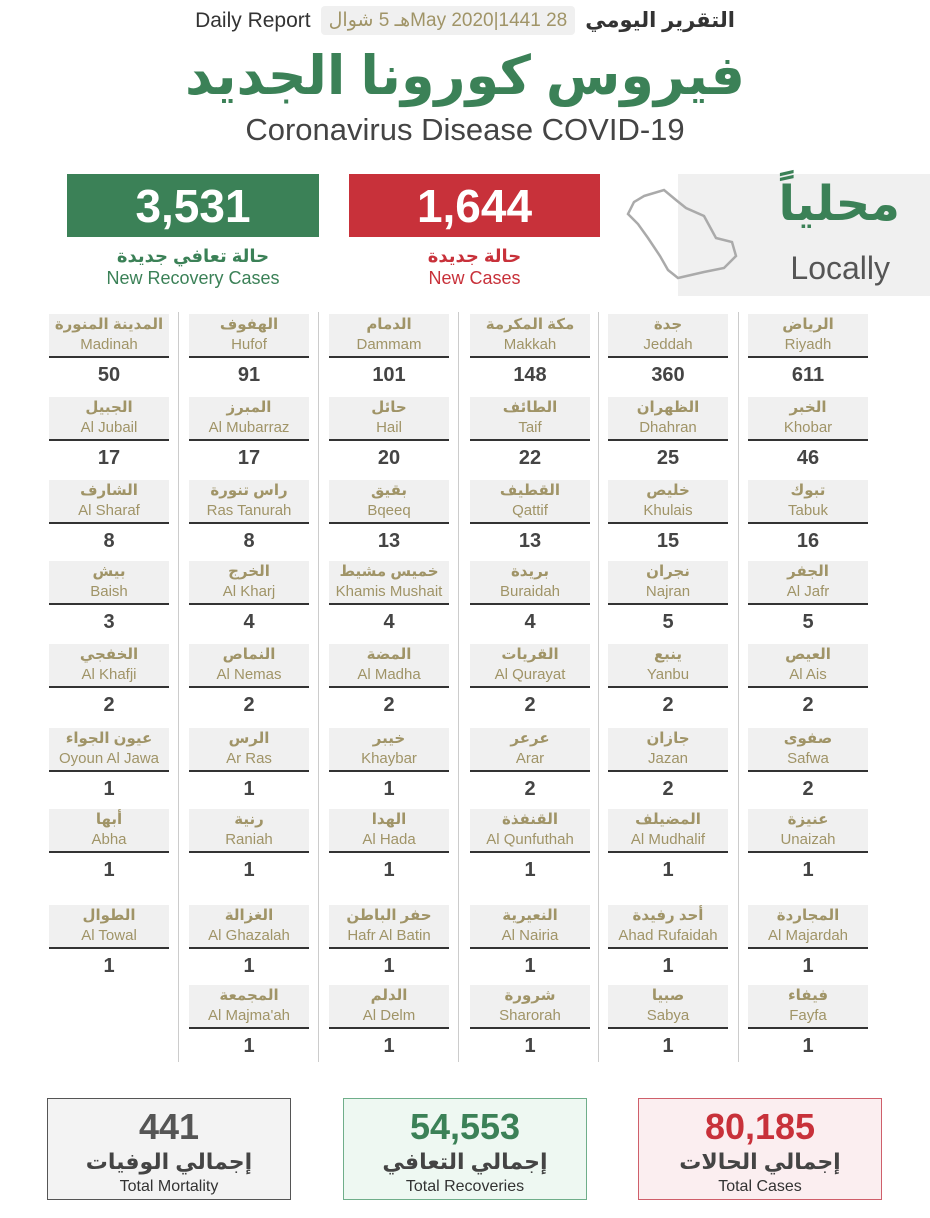 Image resolution: width=930 pixels, height=1218 pixels. What do you see at coordinates (668, 915) in the screenshot?
I see `city-name-ar: أحد رفيدة` at bounding box center [668, 915].